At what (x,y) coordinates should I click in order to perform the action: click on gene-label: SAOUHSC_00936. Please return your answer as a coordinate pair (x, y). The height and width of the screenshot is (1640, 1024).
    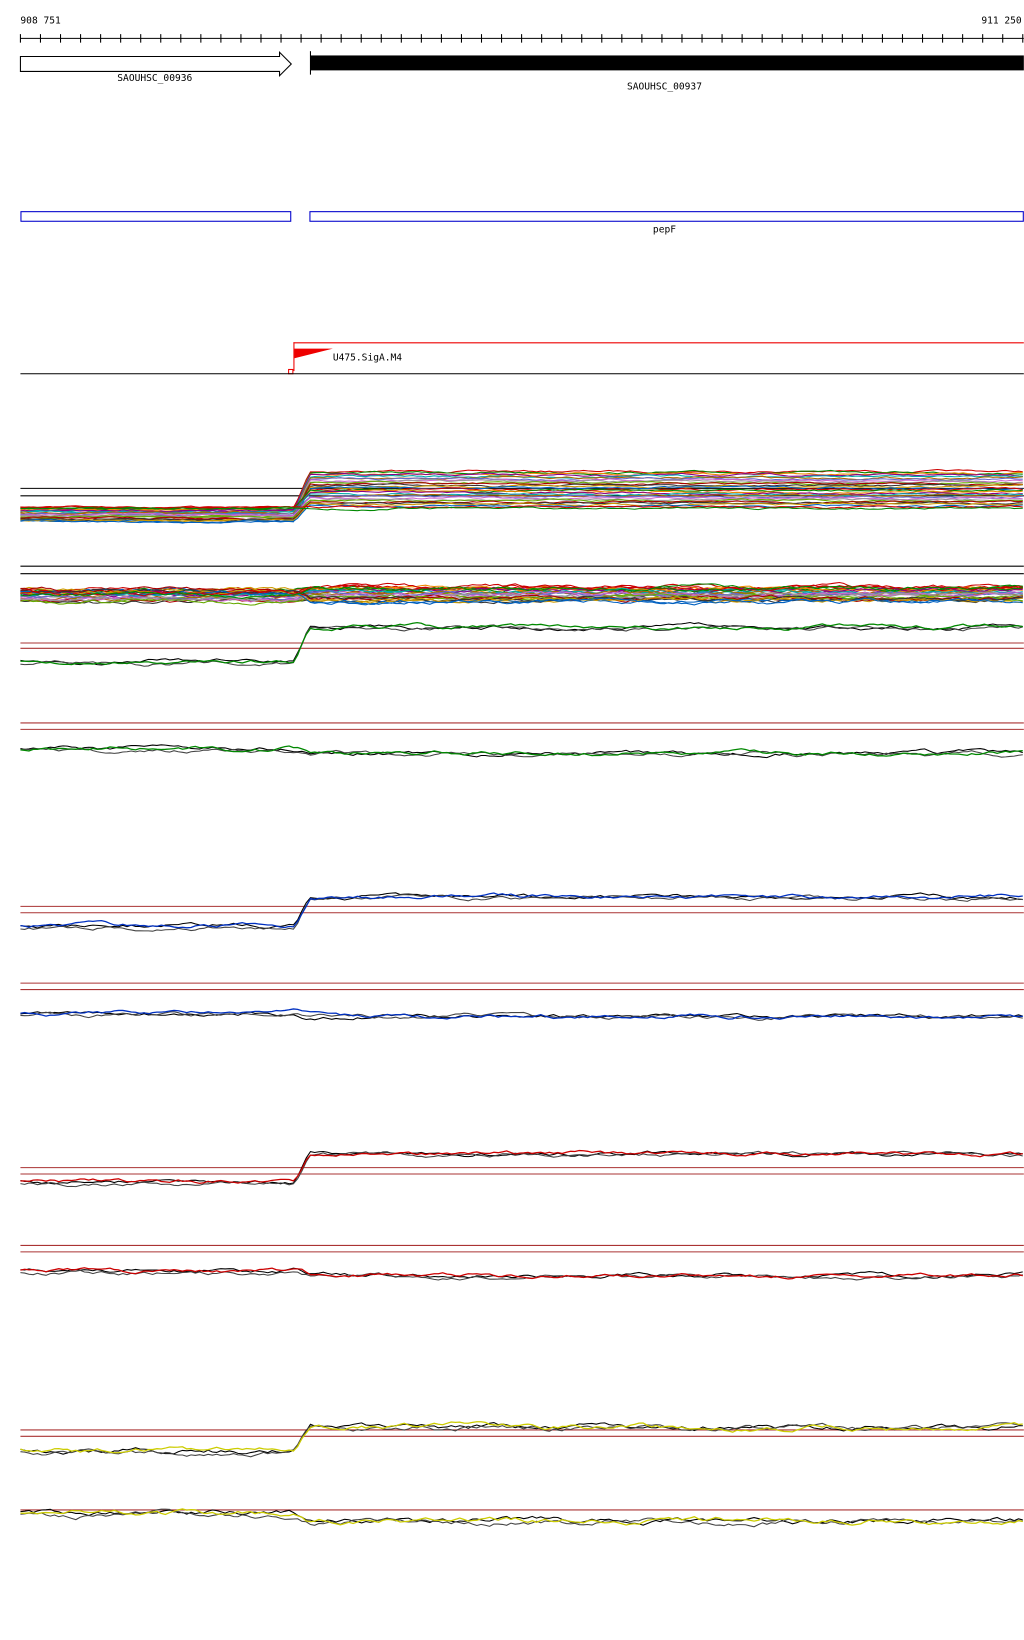
    Looking at the image, I should click on (154, 78).